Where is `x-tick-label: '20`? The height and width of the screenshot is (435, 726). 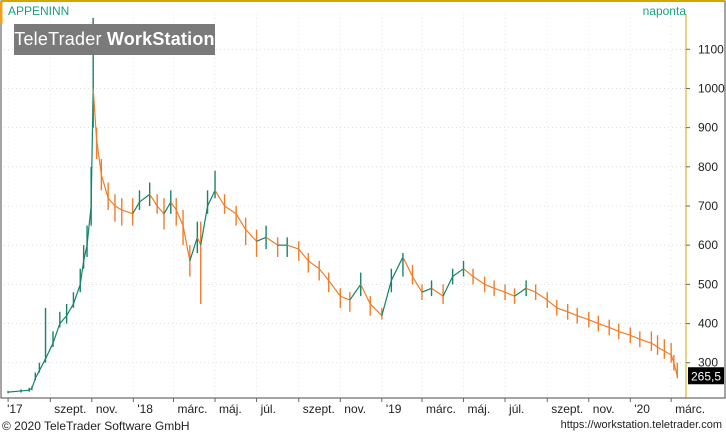 x-tick-label: '20 is located at coordinates (642, 409).